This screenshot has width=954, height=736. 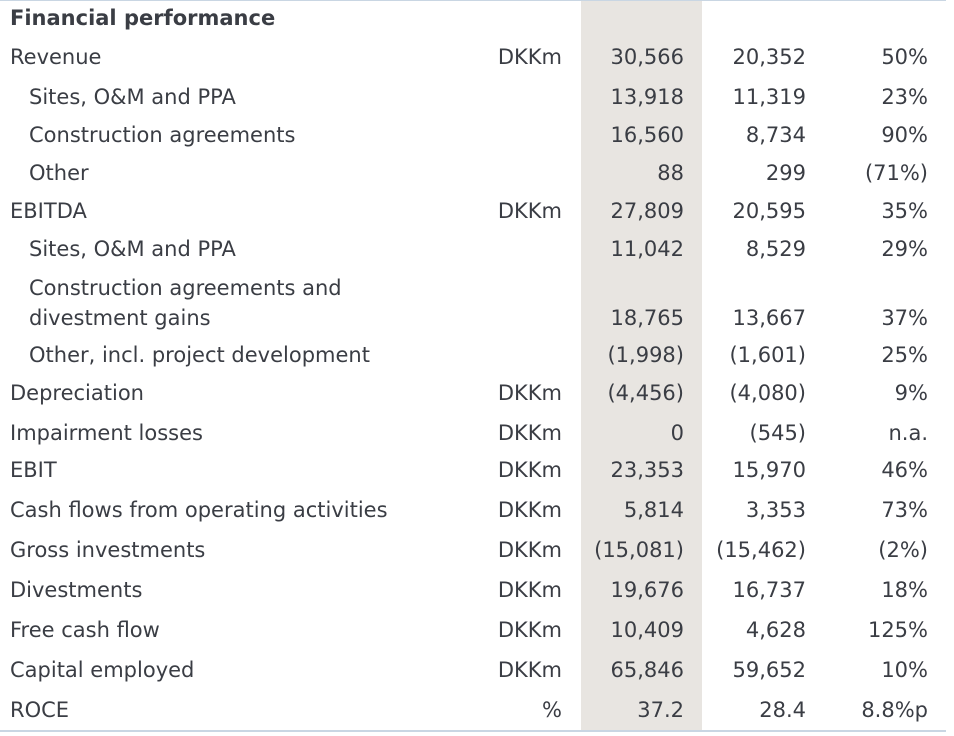 I want to click on row-label-ebitda-sites: Sites, O&M and PPA, so click(x=132, y=249).